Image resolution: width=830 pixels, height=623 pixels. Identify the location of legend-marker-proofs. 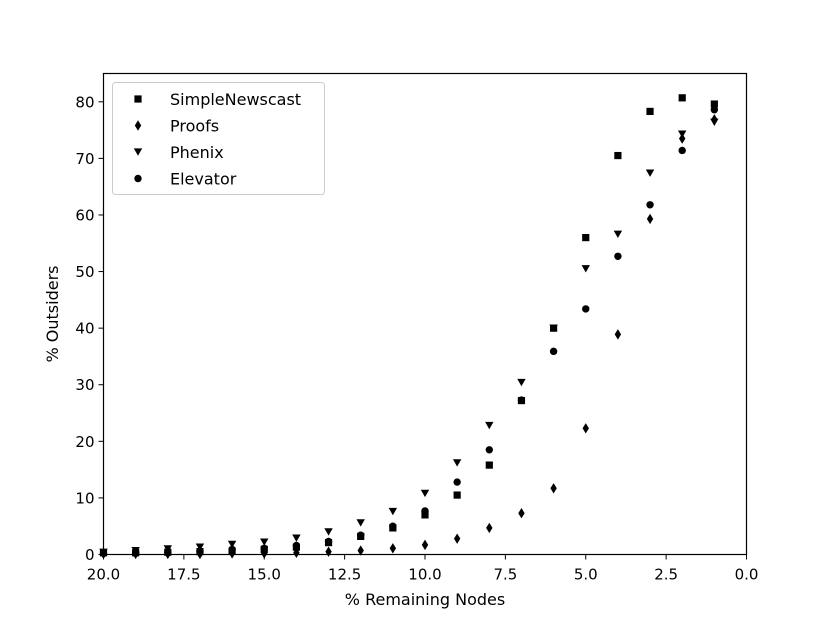
(138, 125).